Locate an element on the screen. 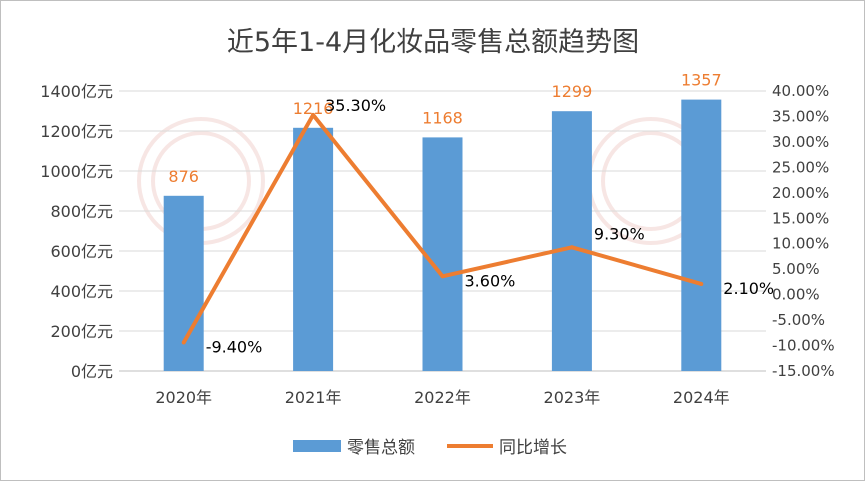 The width and height of the screenshot is (865, 481). left-axis-tick-label: 200亿元 is located at coordinates (81, 331).